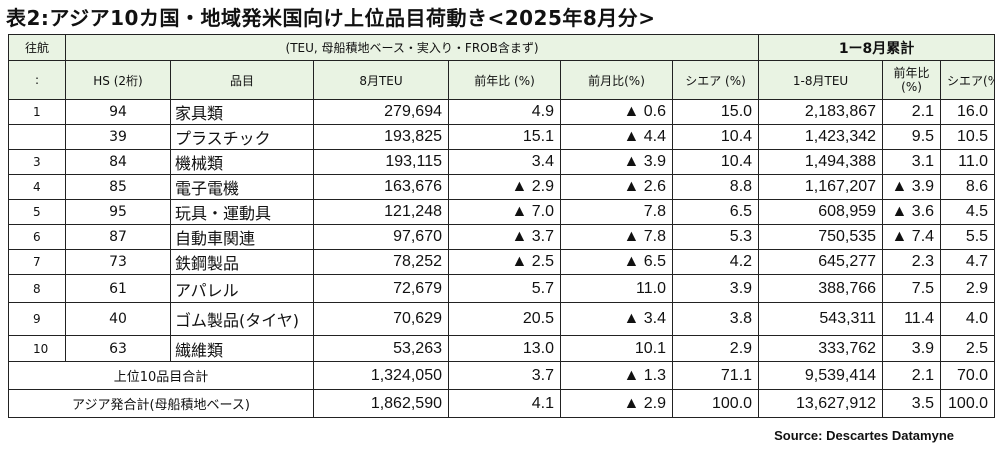 The width and height of the screenshot is (1000, 450). What do you see at coordinates (912, 319) in the screenshot?
I see `cum-yoy-cell: 11.4` at bounding box center [912, 319].